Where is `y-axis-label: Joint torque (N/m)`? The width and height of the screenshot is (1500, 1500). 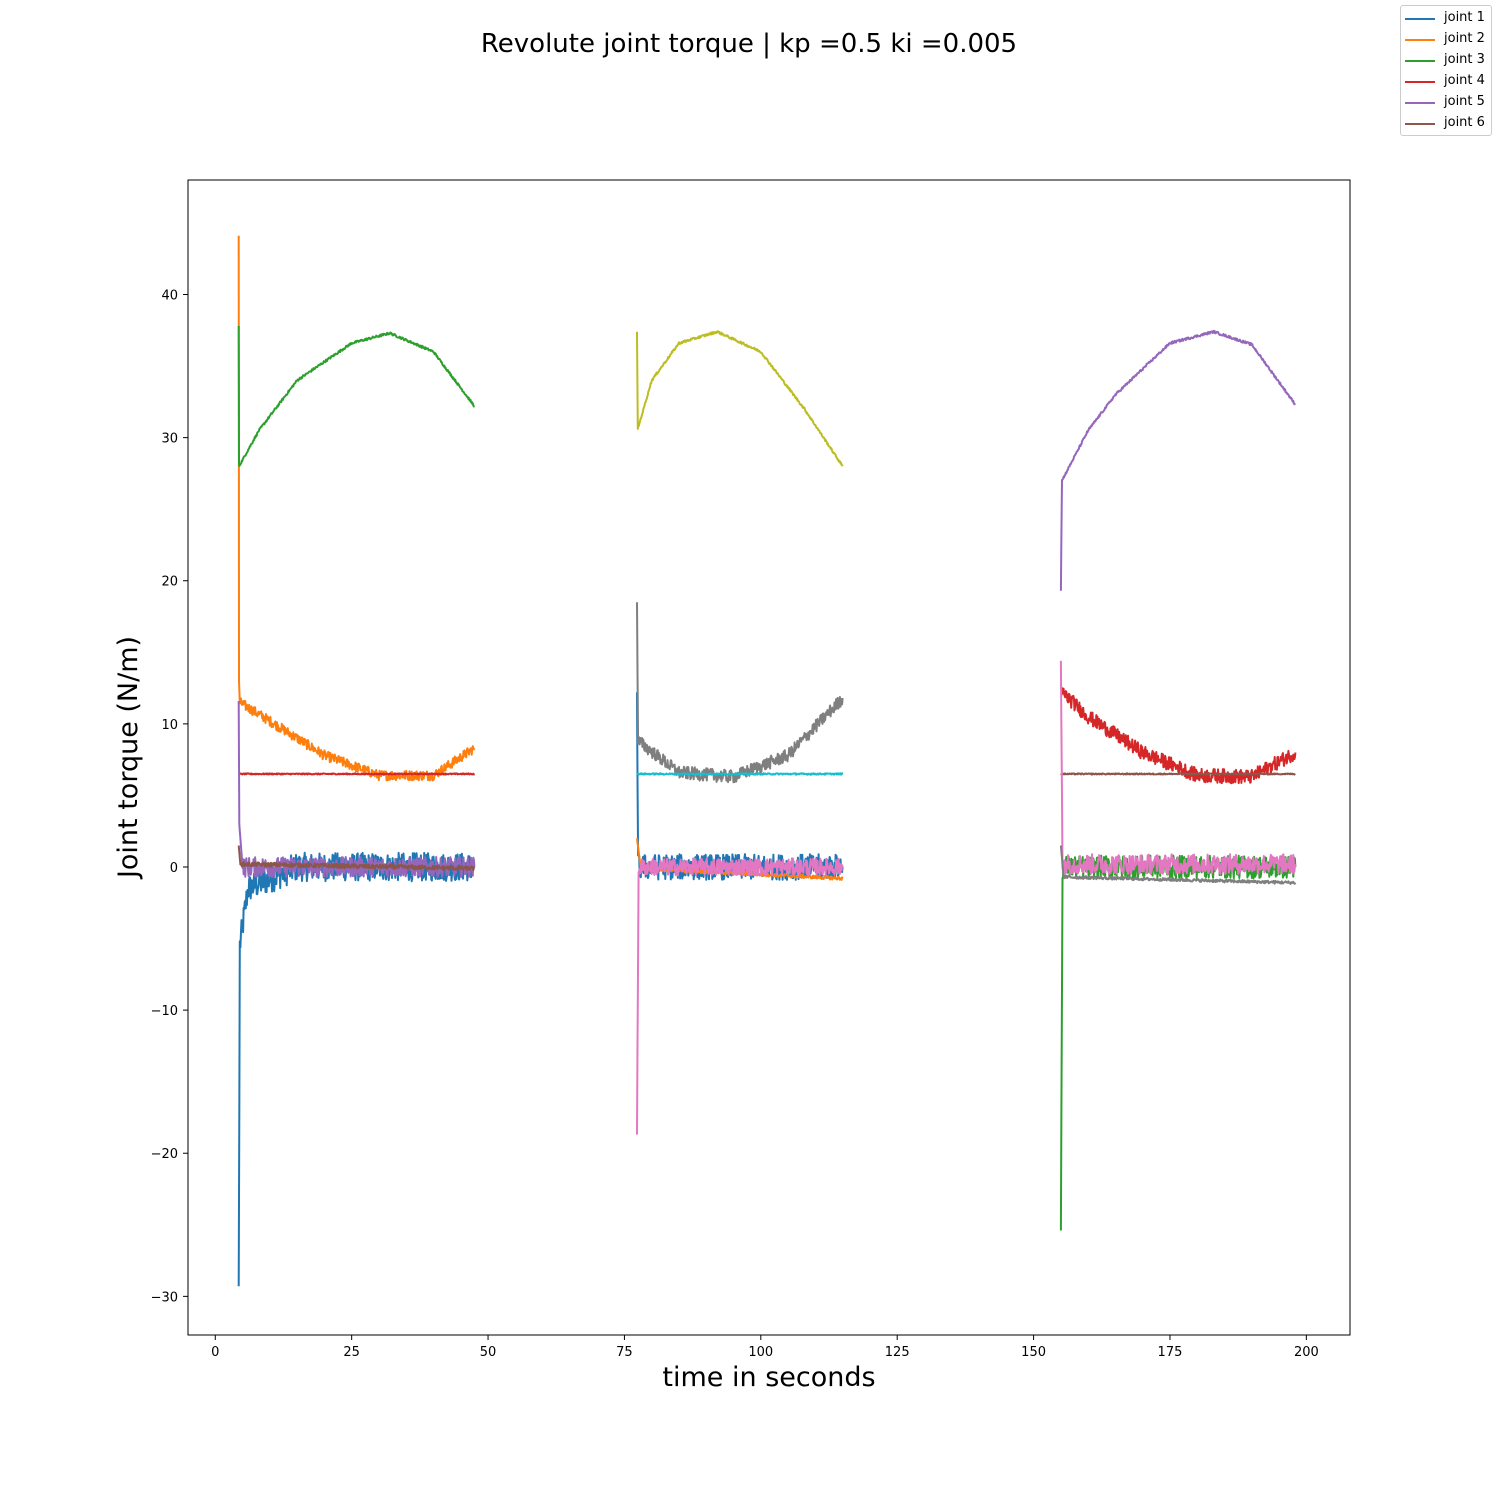
y-axis-label: Joint torque (N/m) is located at coordinates (128, 758).